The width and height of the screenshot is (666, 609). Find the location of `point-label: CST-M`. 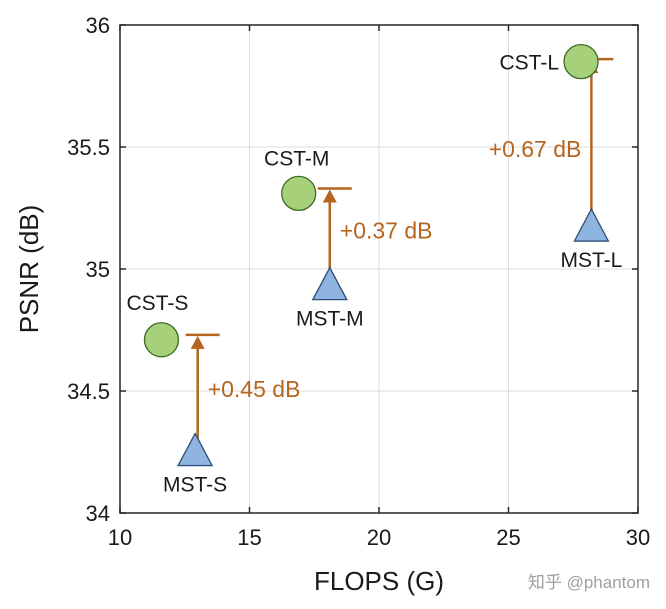

point-label: CST-M is located at coordinates (296, 158).